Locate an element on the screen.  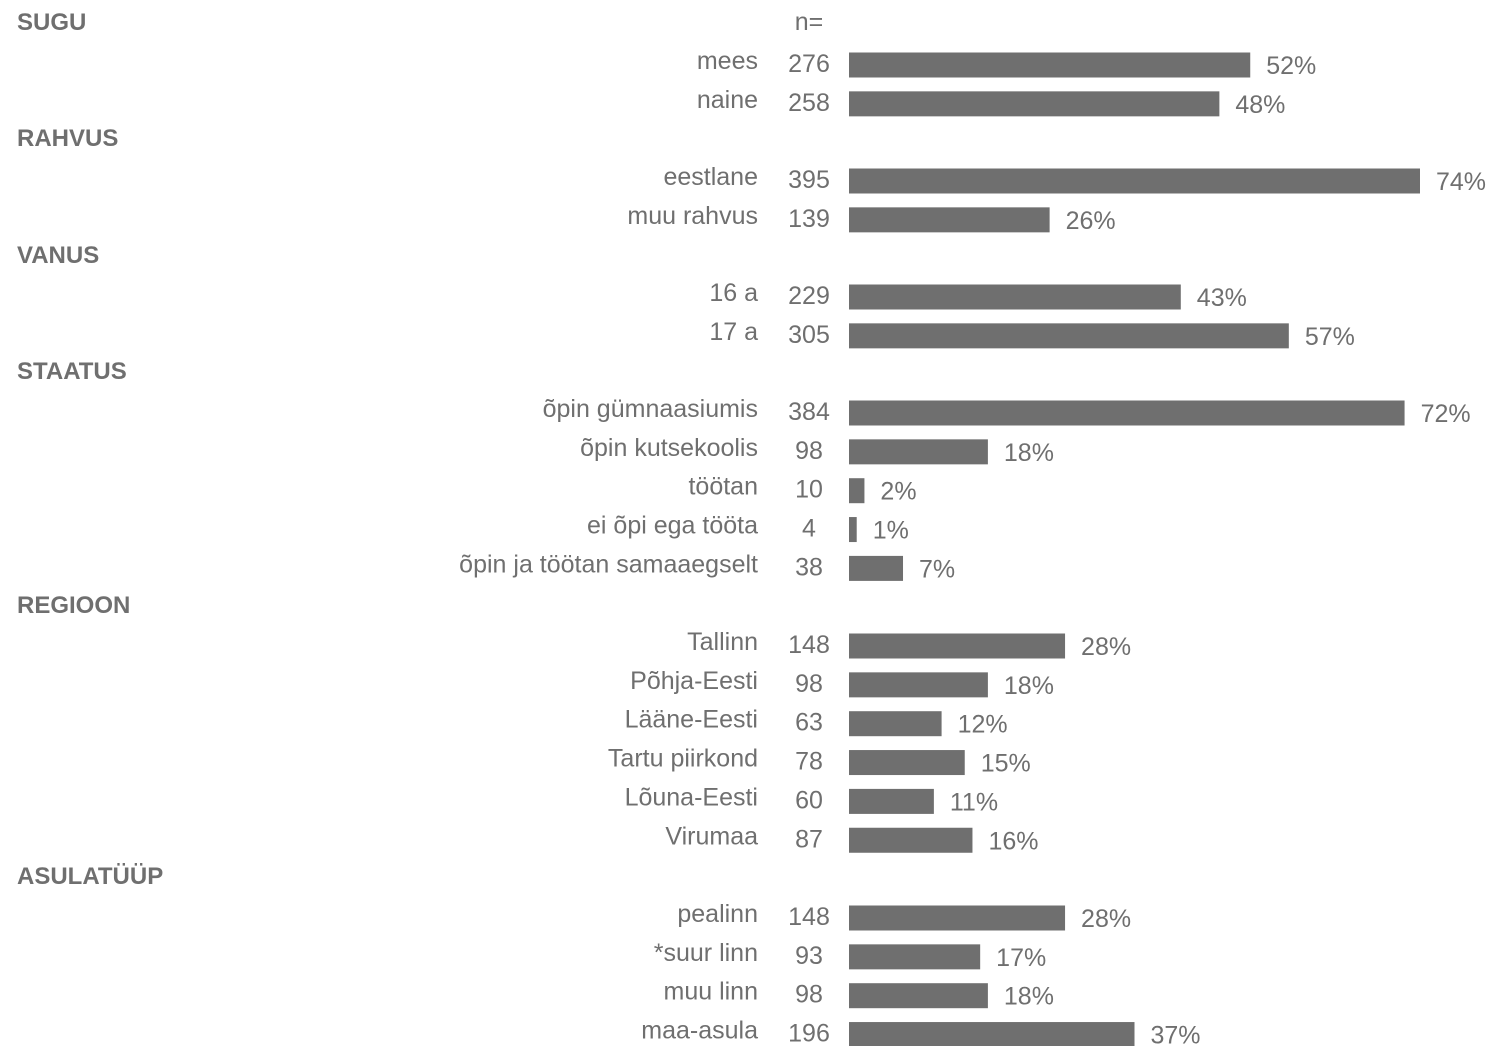
data-label: 74% is located at coordinates (1461, 182).